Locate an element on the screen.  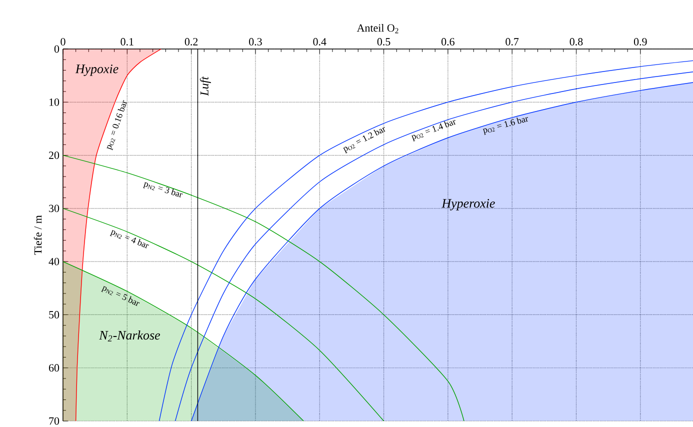
y-tick-label: 30 is located at coordinates (54, 208).